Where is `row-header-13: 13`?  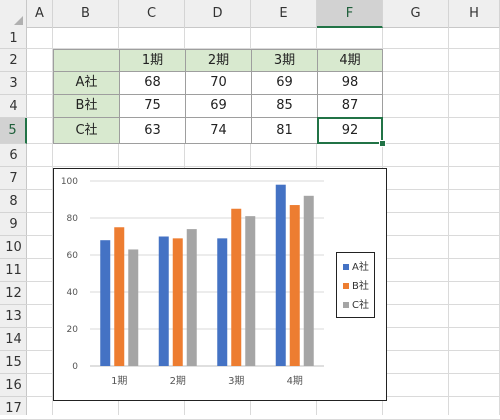
row-header-13: 13 is located at coordinates (13, 316).